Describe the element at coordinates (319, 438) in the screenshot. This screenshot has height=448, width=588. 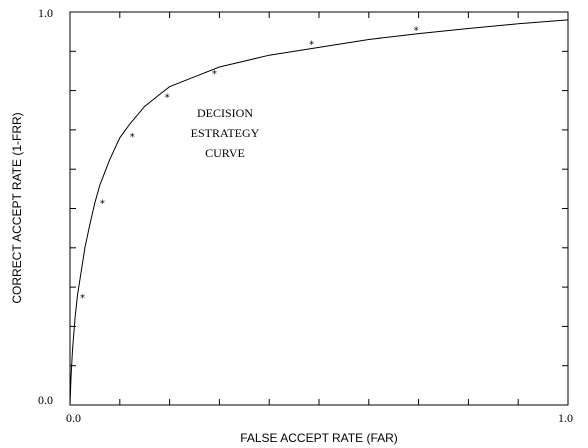
I see `x-axis-title: FALSE ACCEPT RATE (FAR)` at that location.